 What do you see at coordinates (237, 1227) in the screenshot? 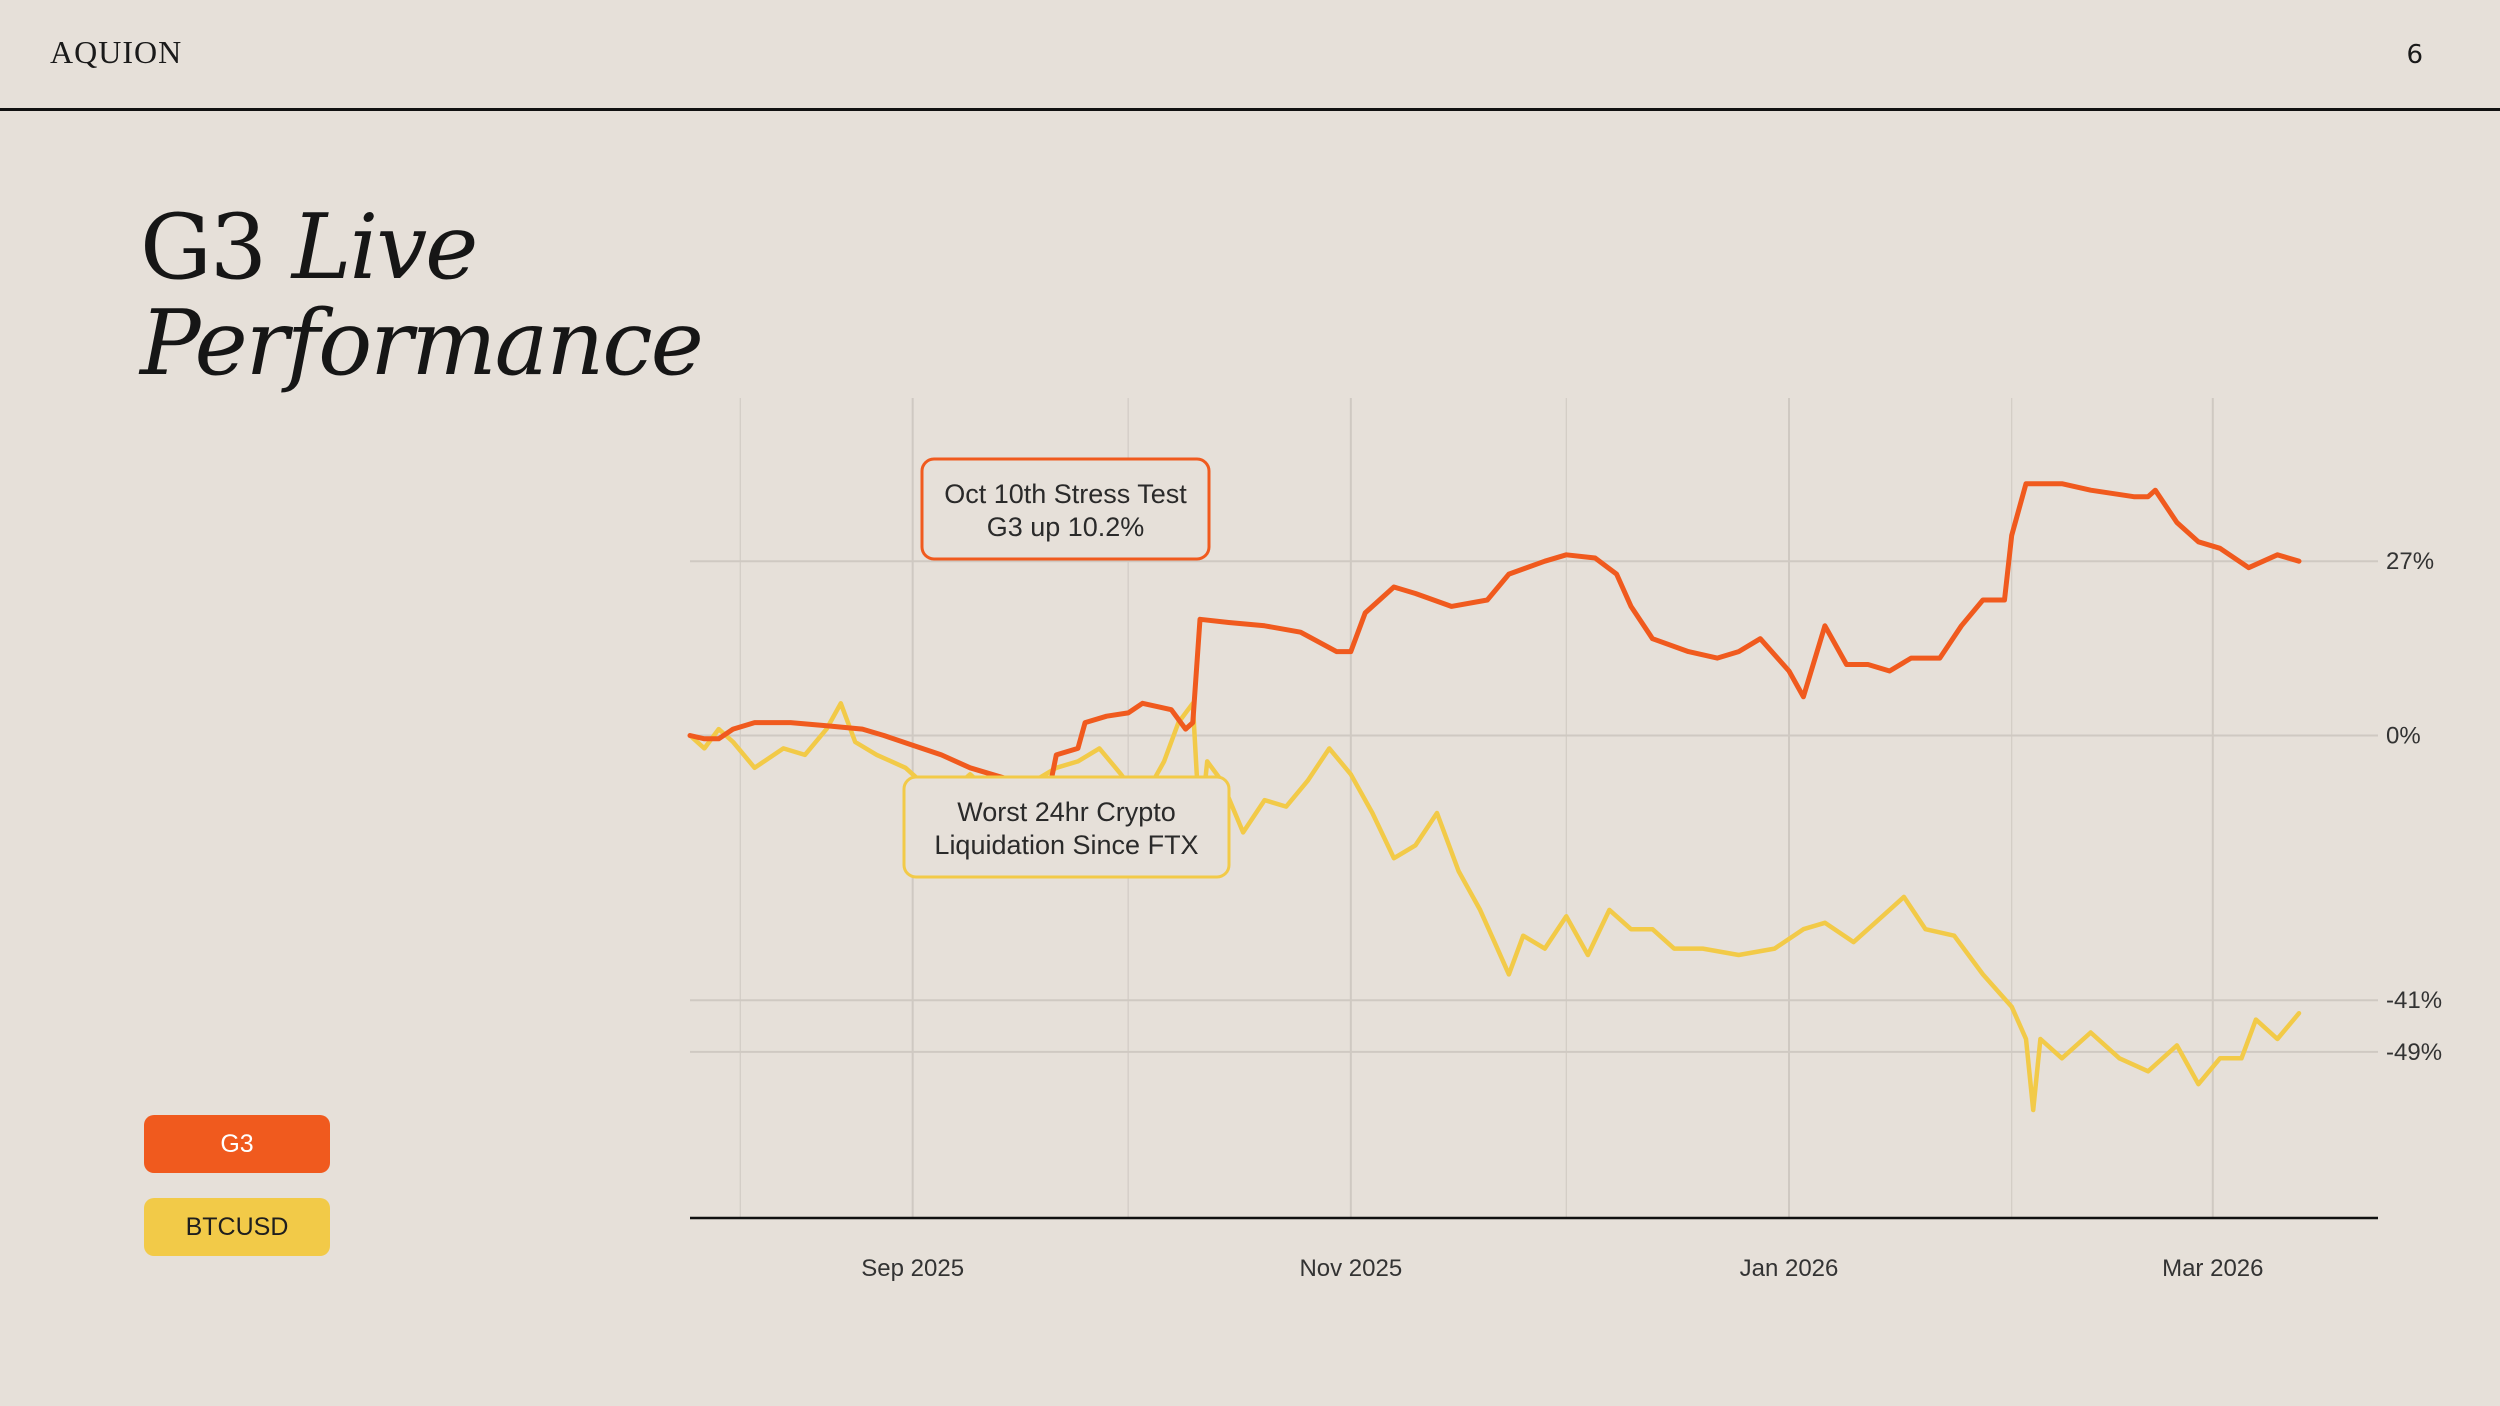
I see `legend-btcusd: BTCUSD` at bounding box center [237, 1227].